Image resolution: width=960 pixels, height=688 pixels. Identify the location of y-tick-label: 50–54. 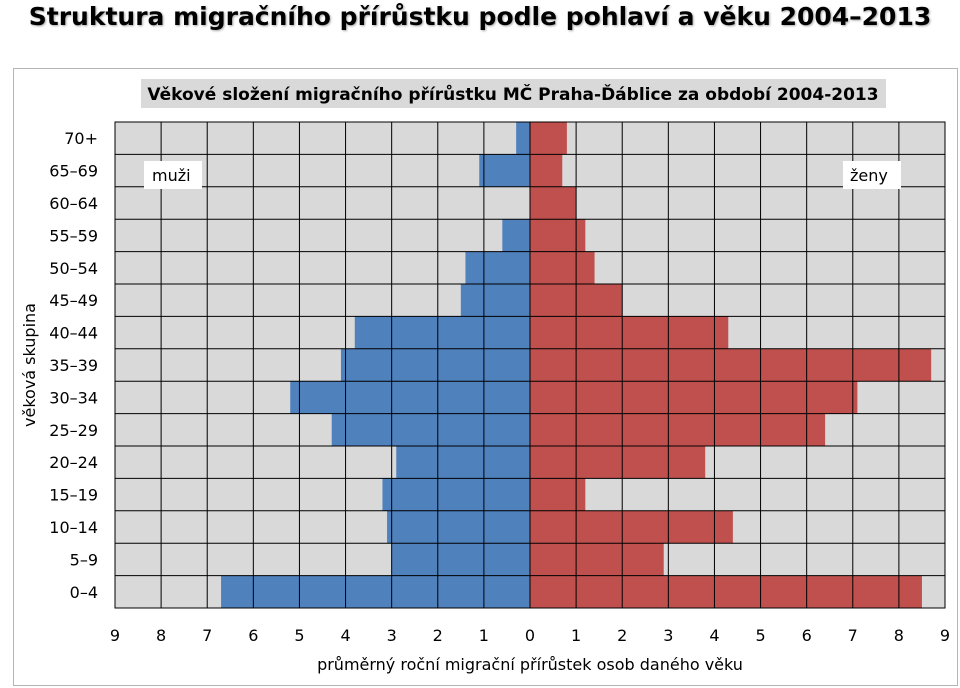
(73, 268).